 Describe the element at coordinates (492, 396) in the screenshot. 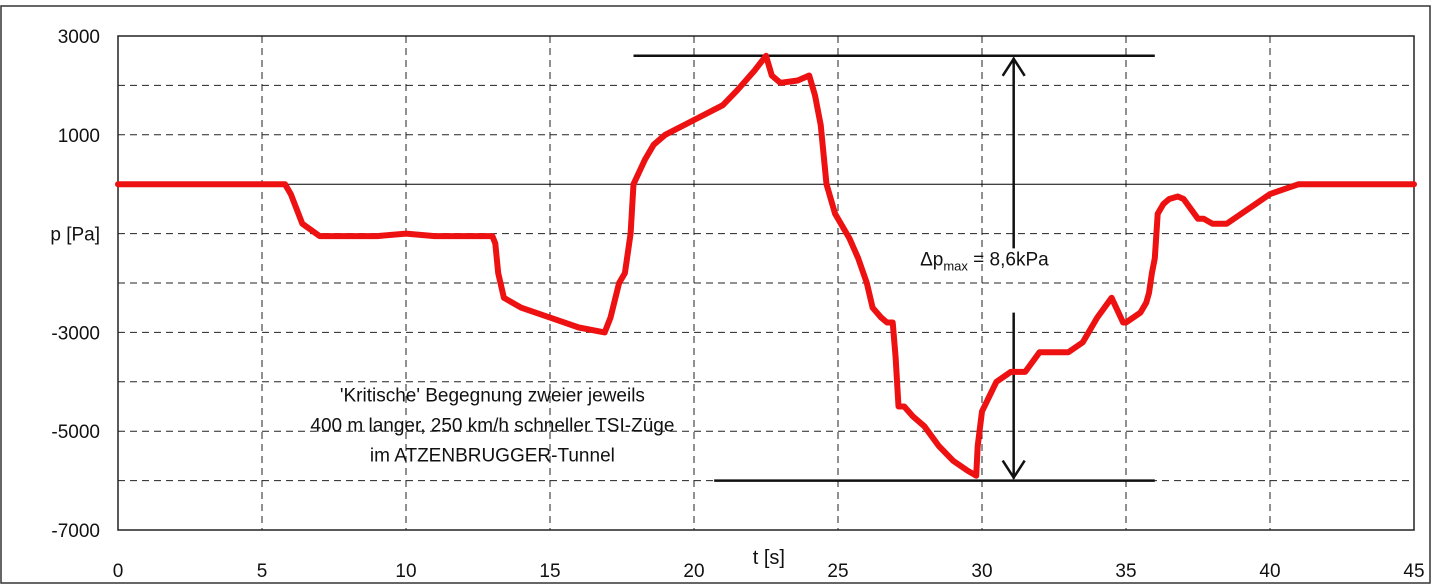

I see `note-line: 'Kritische' Begegnung zweier jeweils` at that location.